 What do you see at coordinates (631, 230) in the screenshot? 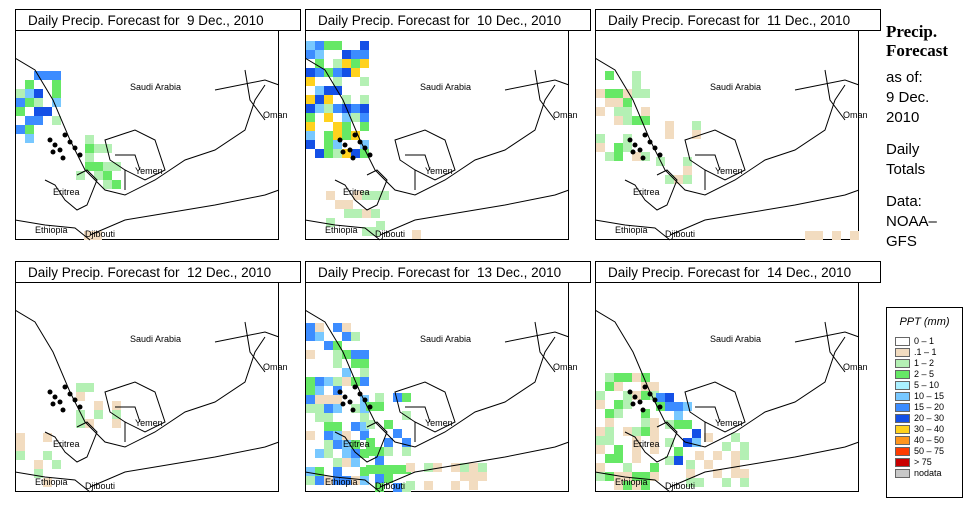
I see `ethiopia-label: Ethiopia` at bounding box center [631, 230].